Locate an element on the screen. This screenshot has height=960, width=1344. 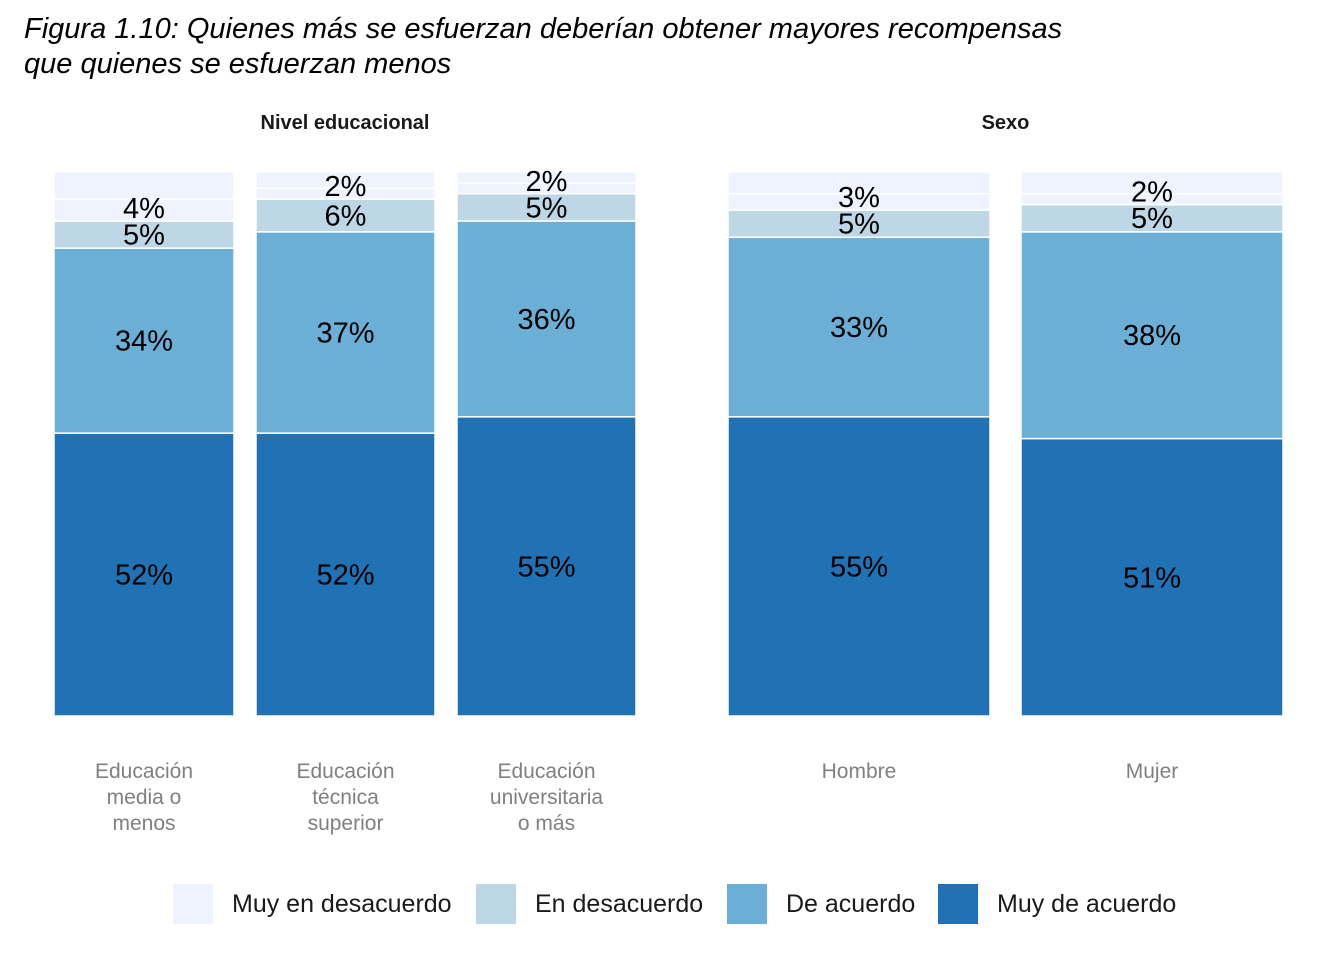
category-label-line: superior is located at coordinates (346, 823).